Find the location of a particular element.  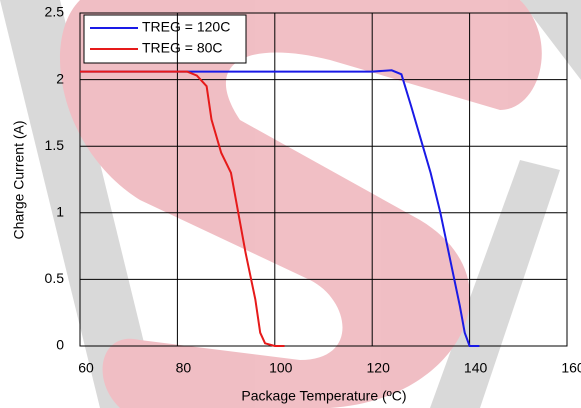

x-tick-label: 100 is located at coordinates (281, 368).